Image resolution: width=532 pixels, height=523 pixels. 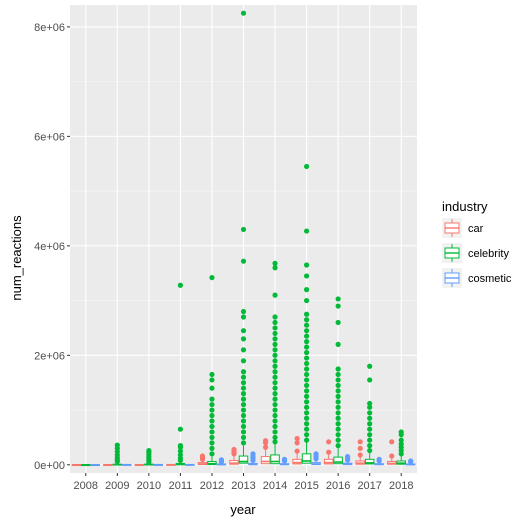 I want to click on x-tick-label: 2011, so click(x=181, y=486).